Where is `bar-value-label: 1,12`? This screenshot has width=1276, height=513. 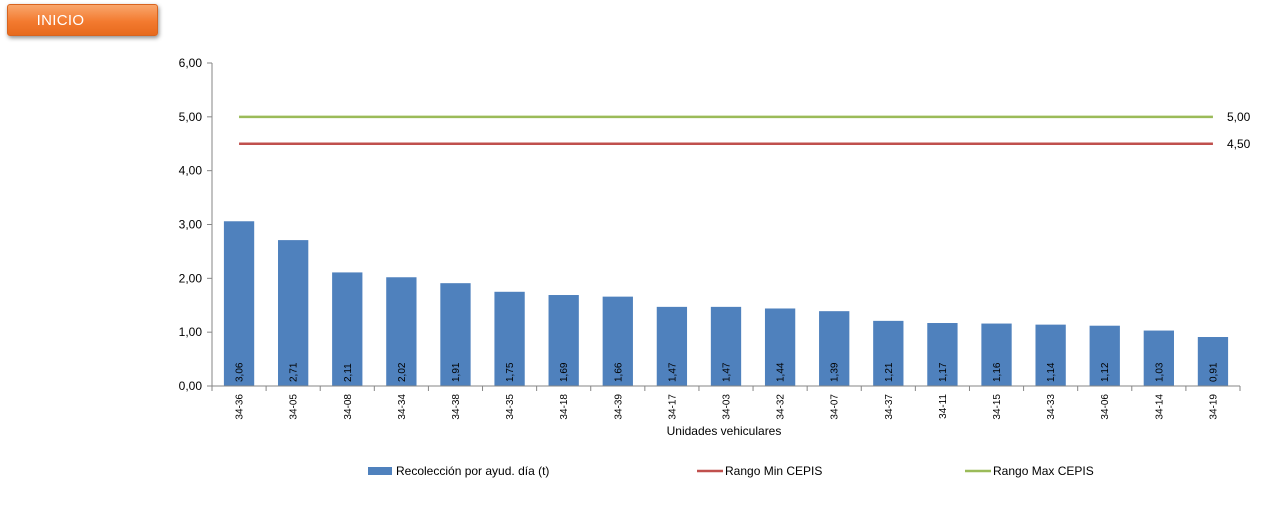 bar-value-label: 1,12 is located at coordinates (1105, 372).